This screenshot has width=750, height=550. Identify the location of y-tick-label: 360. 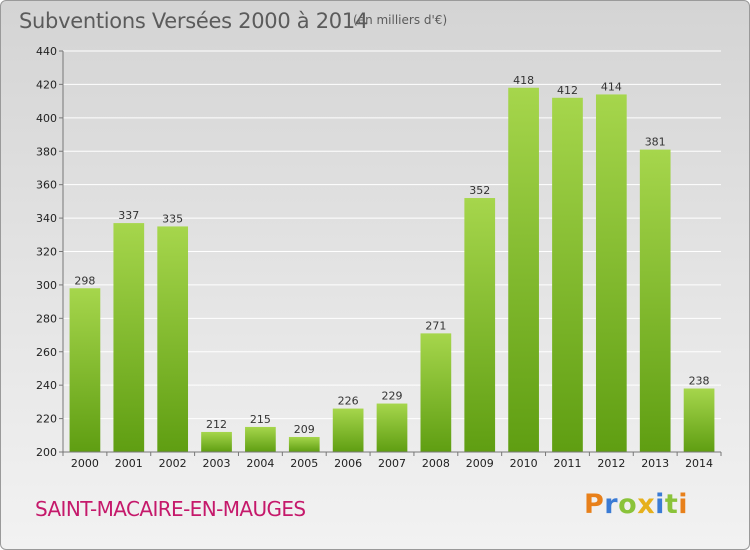
(46, 185).